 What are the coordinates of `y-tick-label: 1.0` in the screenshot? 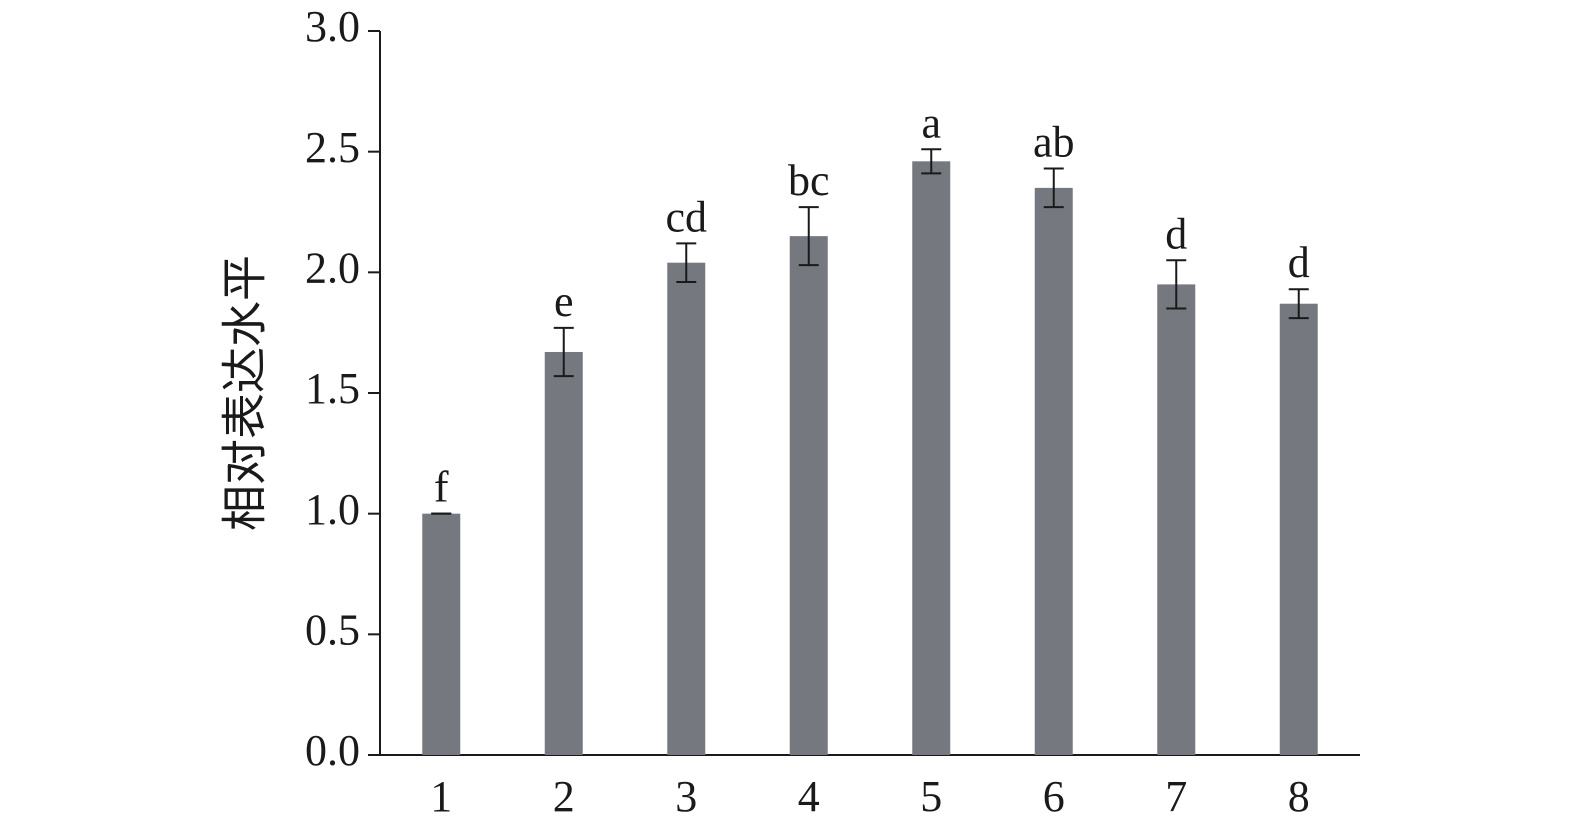 It's located at (332, 509).